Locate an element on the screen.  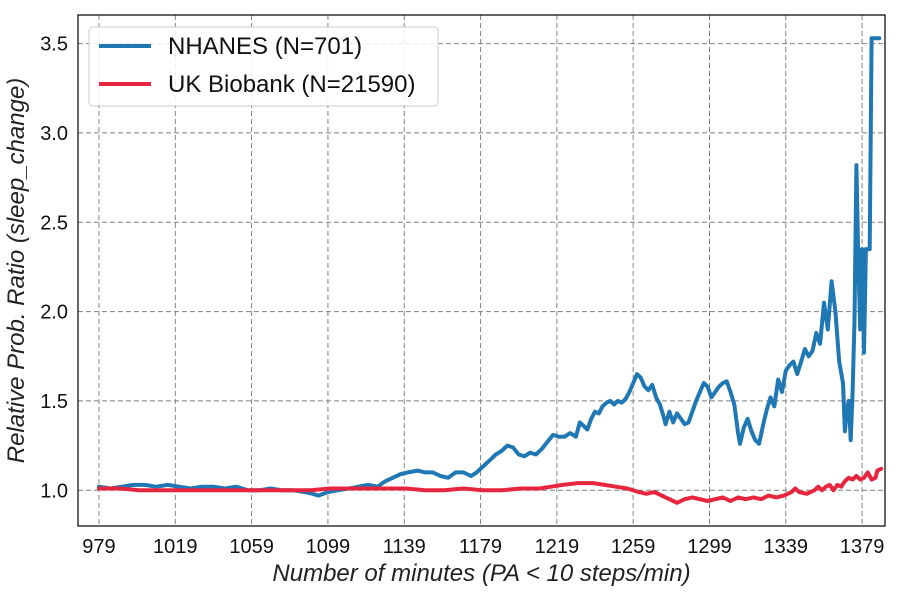
x-tick-label: 1019 is located at coordinates (175, 547).